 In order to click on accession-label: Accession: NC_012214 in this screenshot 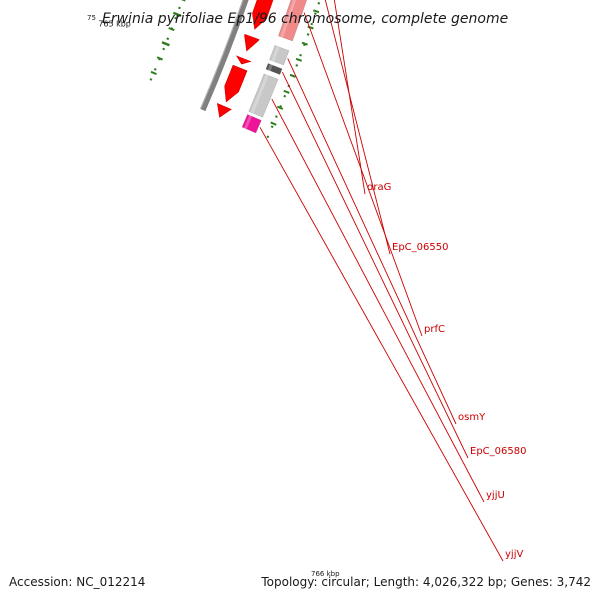, I will do `click(77, 582)`.